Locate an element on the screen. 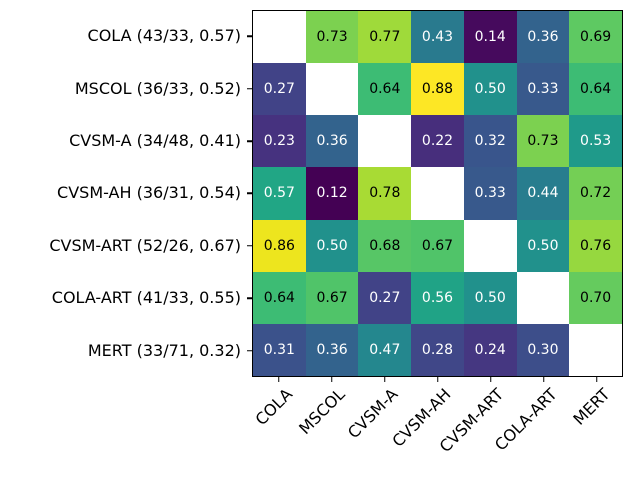  heatmap-cell: 0.32 is located at coordinates (490, 141).